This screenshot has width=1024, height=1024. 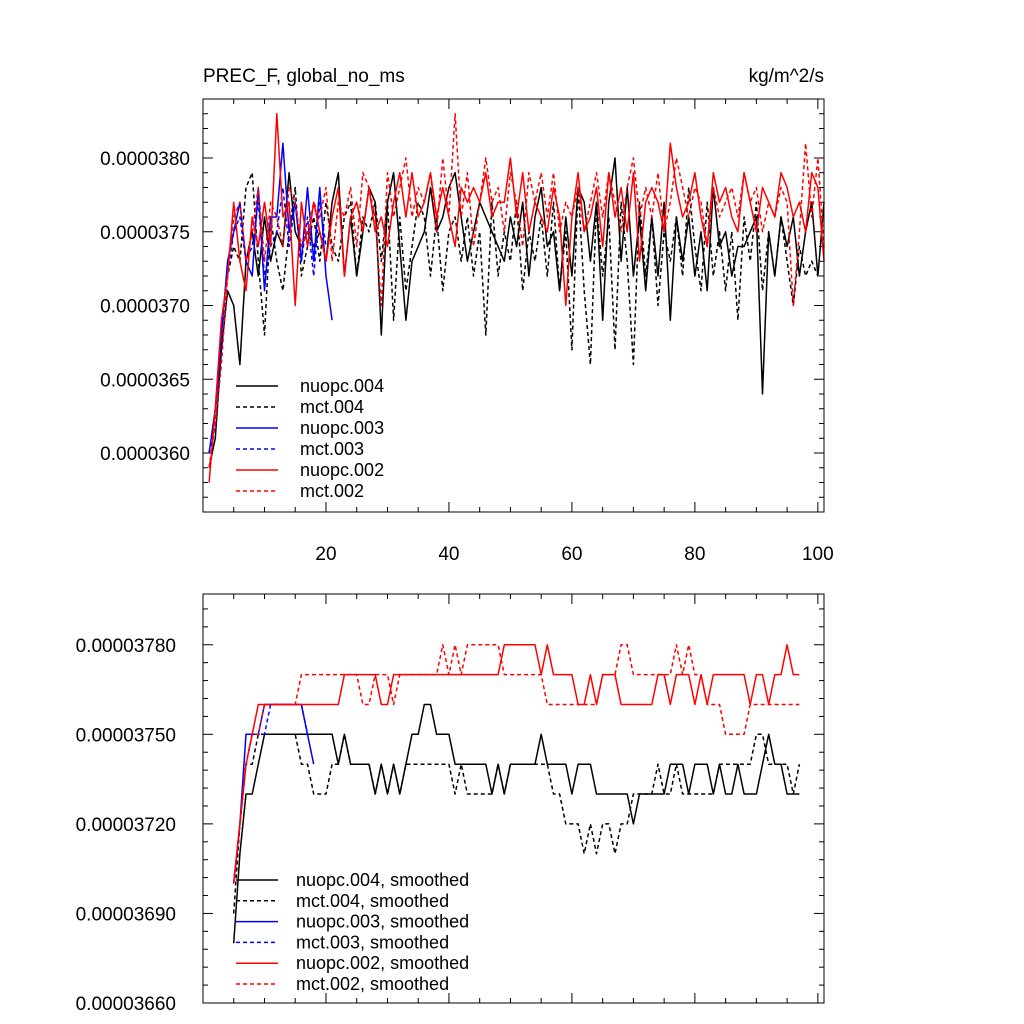 I want to click on series-line-mct-004-smoothed, so click(x=516, y=823).